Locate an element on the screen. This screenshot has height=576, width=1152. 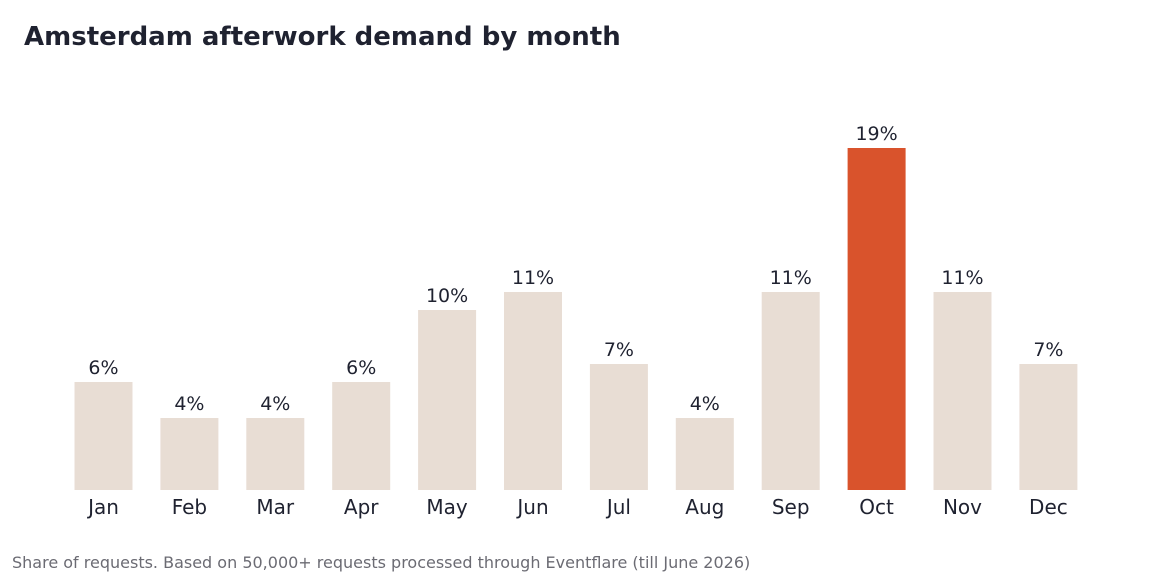
tick-label-apr: Apr is located at coordinates (361, 507).